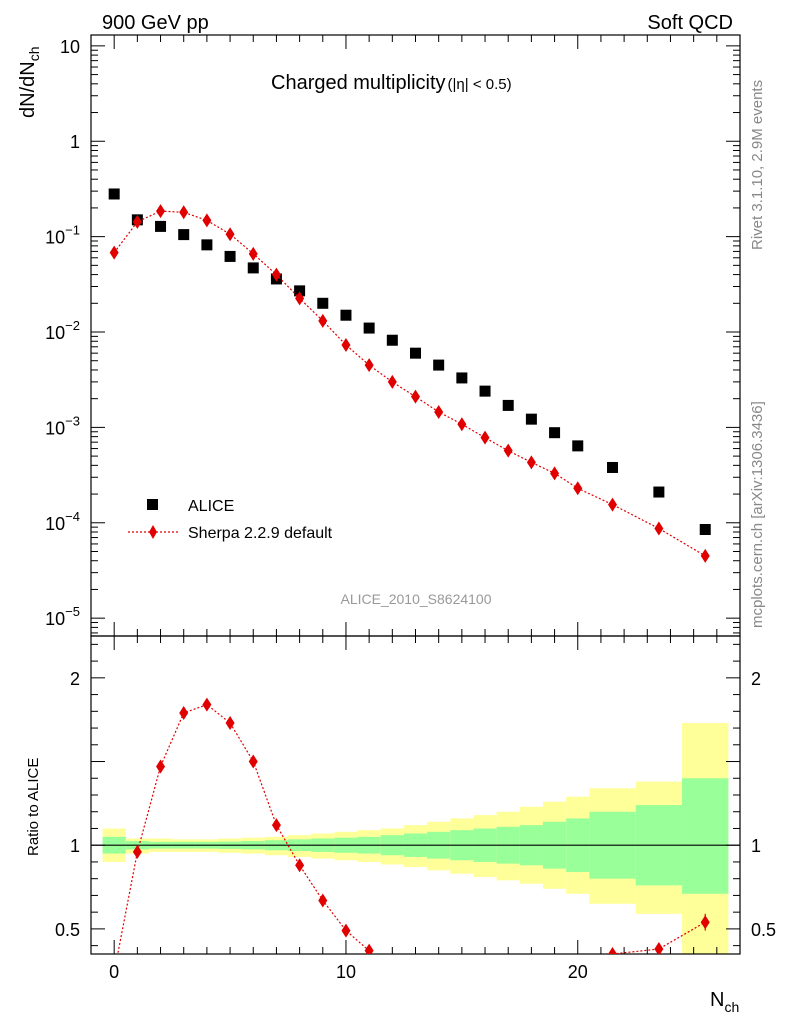  I want to click on header-right: Soft QCD, so click(690, 23).